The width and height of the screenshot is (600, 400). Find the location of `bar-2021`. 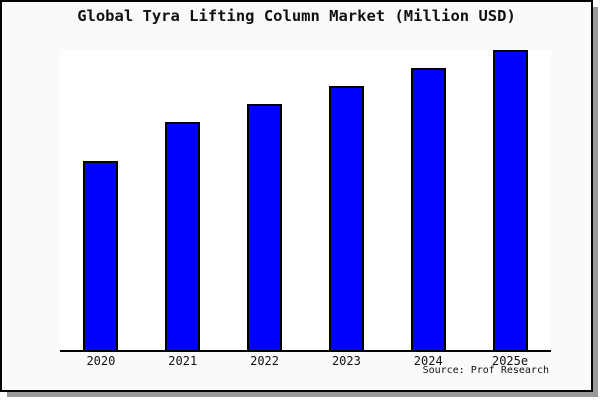

bar-2021 is located at coordinates (183, 236).